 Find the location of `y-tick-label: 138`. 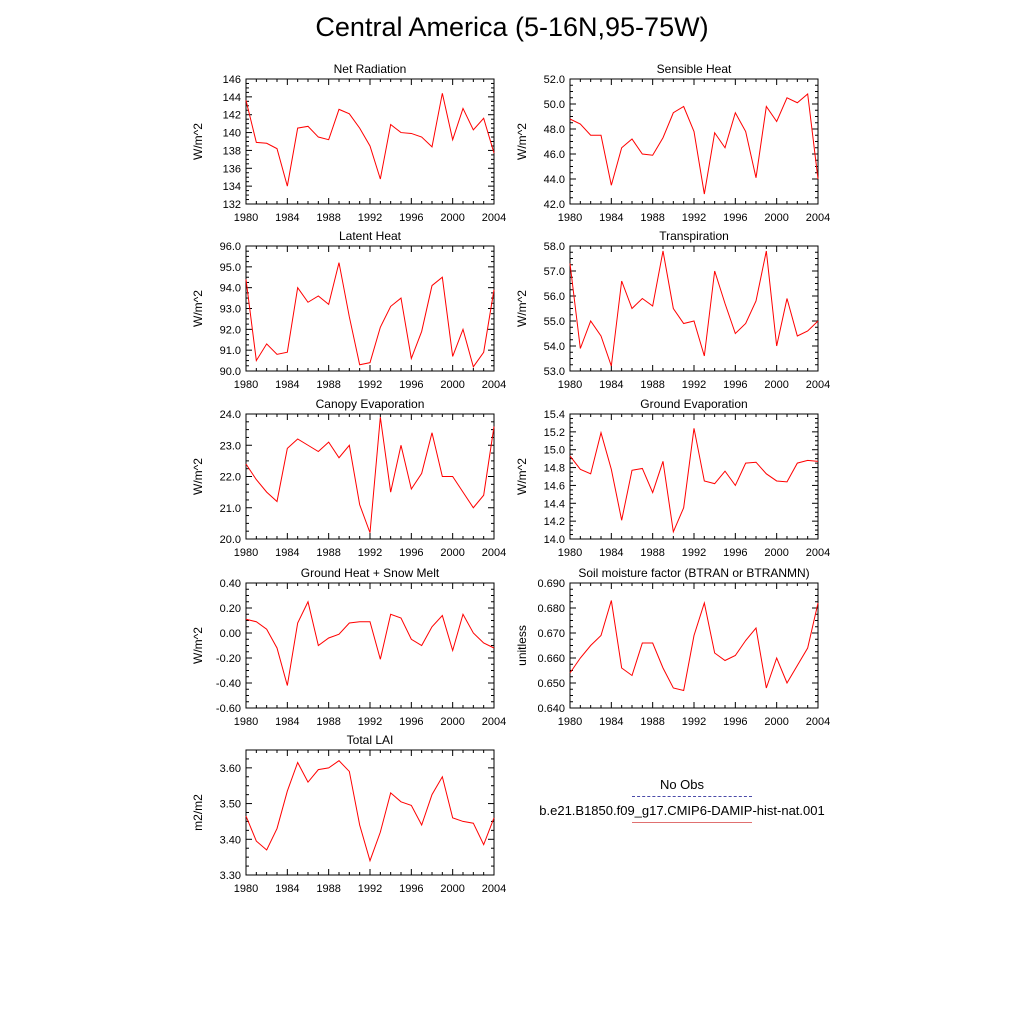

y-tick-label: 138 is located at coordinates (232, 151).